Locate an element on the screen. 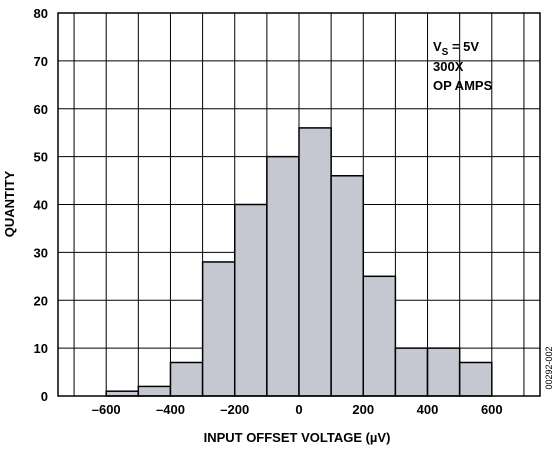 This screenshot has width=558, height=450. y-tick-label: 10 is located at coordinates (41, 348).